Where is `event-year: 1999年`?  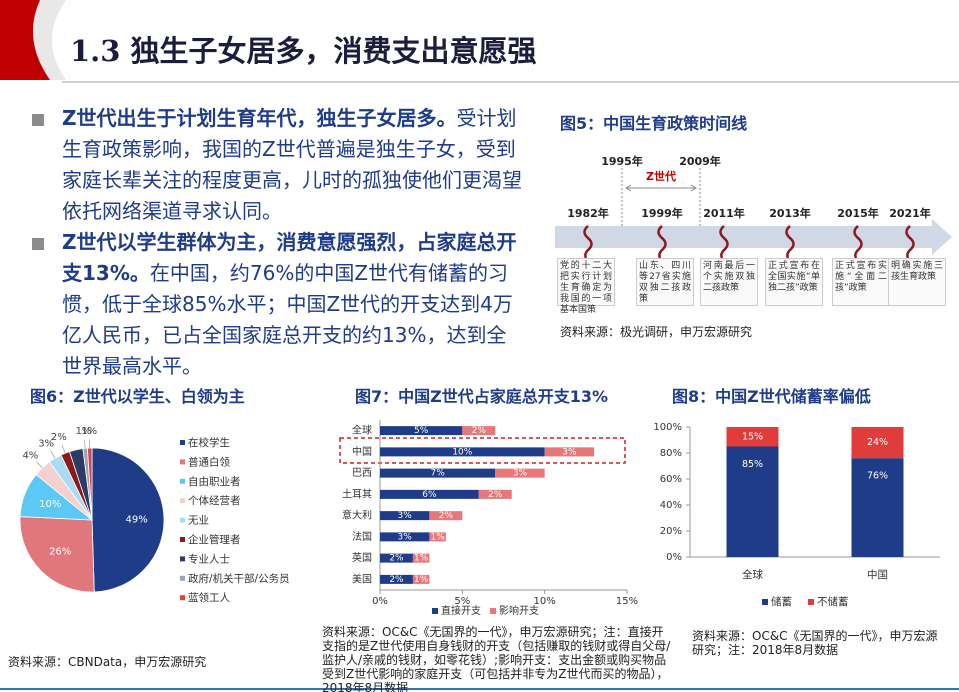
event-year: 1999年 is located at coordinates (662, 213).